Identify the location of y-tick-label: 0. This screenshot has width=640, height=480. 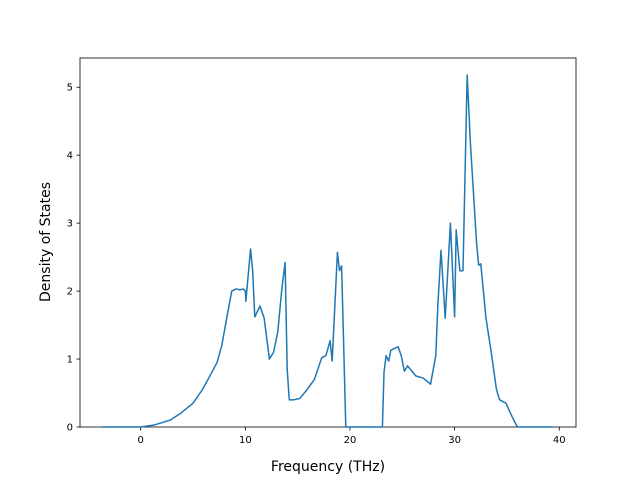
(70, 428).